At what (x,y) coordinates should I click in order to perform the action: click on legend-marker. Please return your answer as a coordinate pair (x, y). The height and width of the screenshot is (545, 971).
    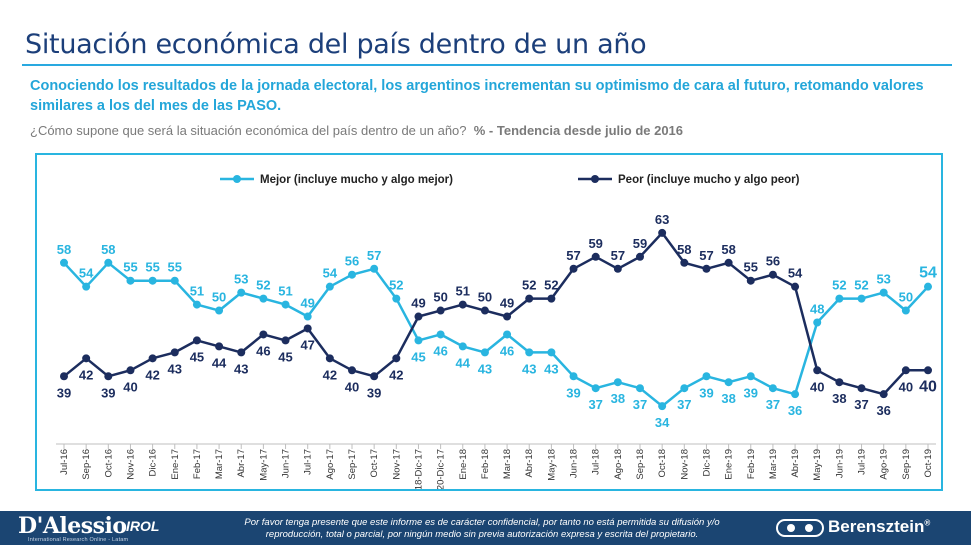
    Looking at the image, I should click on (237, 179).